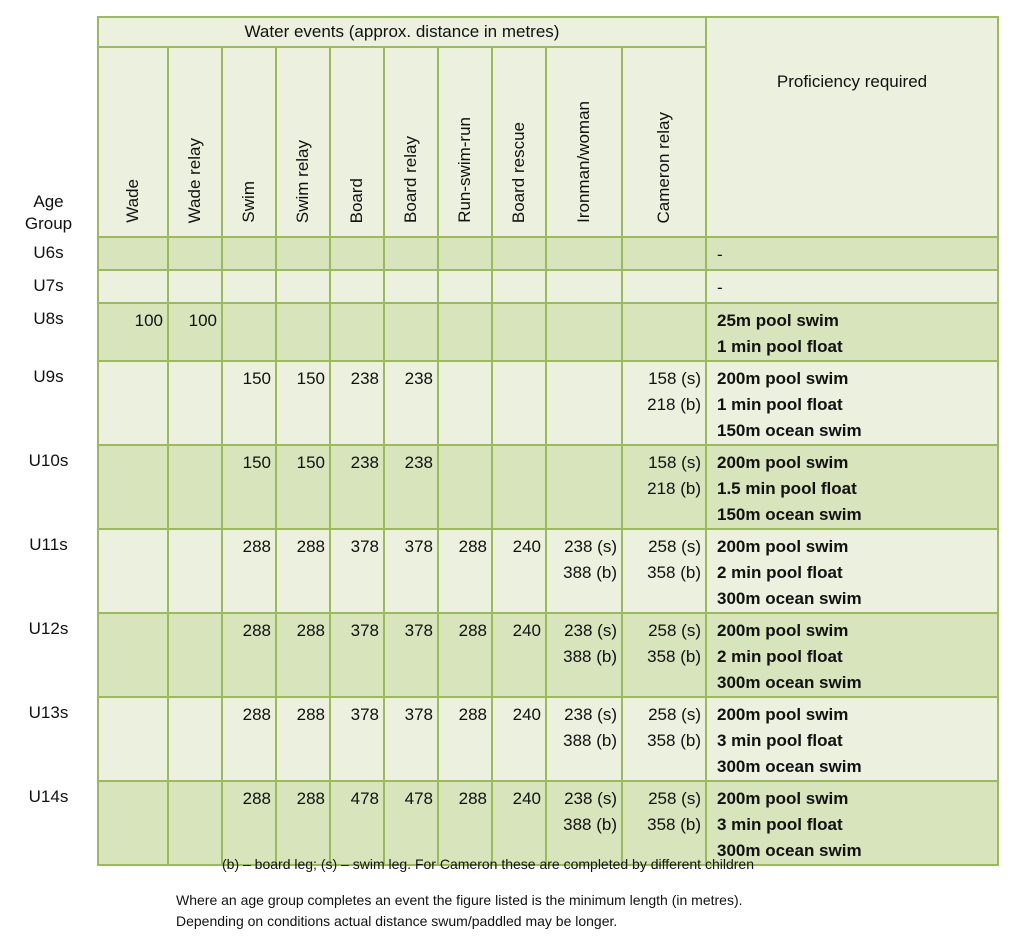 This screenshot has height=941, width=1024. Describe the element at coordinates (49, 571) in the screenshot. I see `age-group-cell: U11s` at that location.